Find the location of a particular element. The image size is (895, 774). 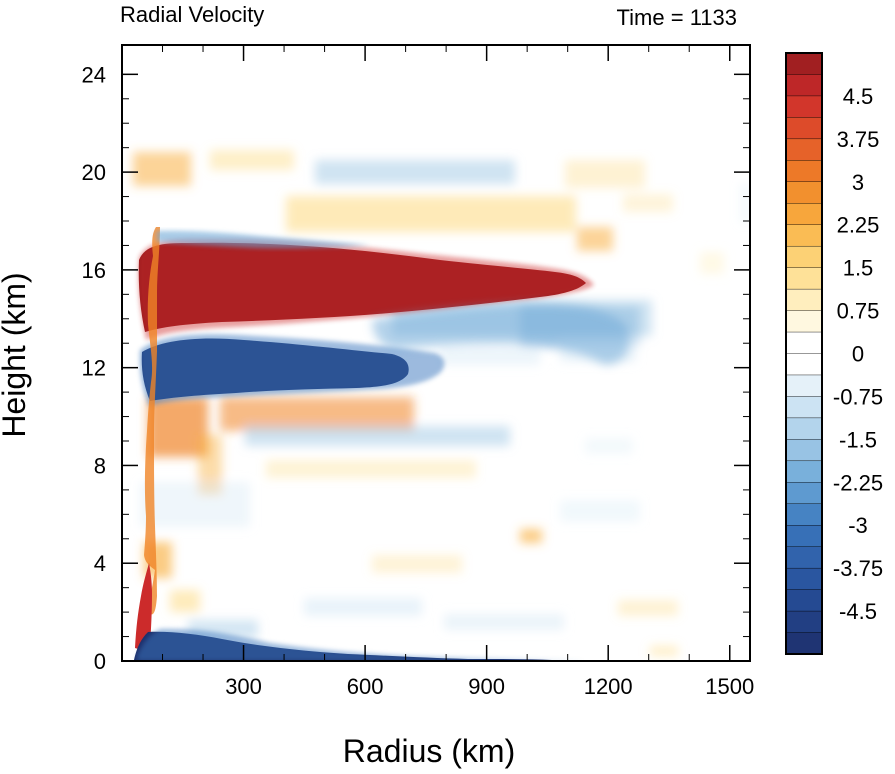

eyewall-outflow-lower is located at coordinates (143, 606).